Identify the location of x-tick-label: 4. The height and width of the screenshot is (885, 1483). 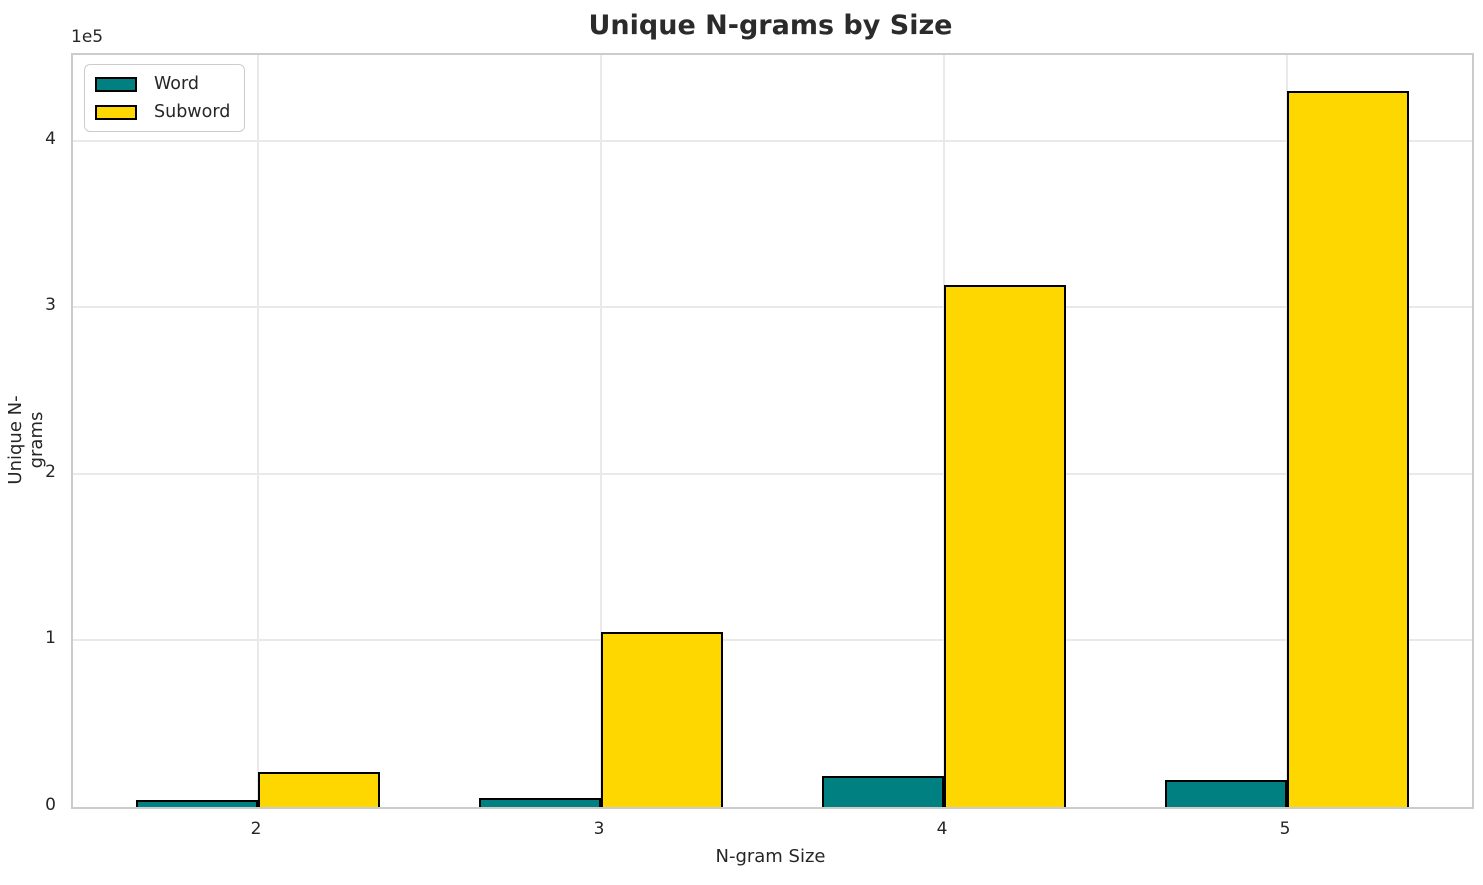
(942, 829).